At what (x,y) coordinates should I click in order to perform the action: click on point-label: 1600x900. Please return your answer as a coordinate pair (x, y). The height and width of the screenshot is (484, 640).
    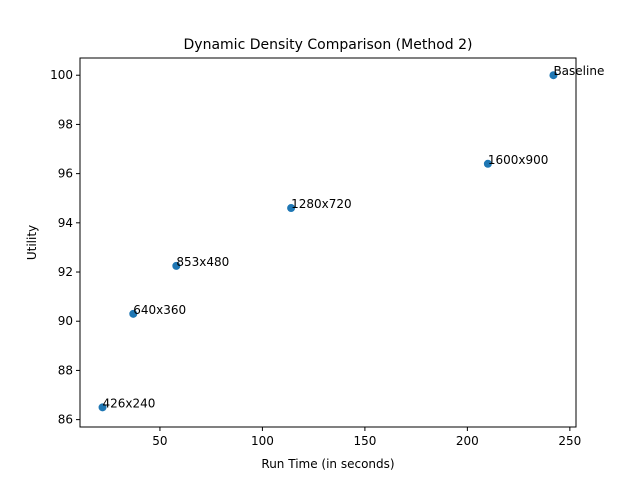
    Looking at the image, I should click on (518, 160).